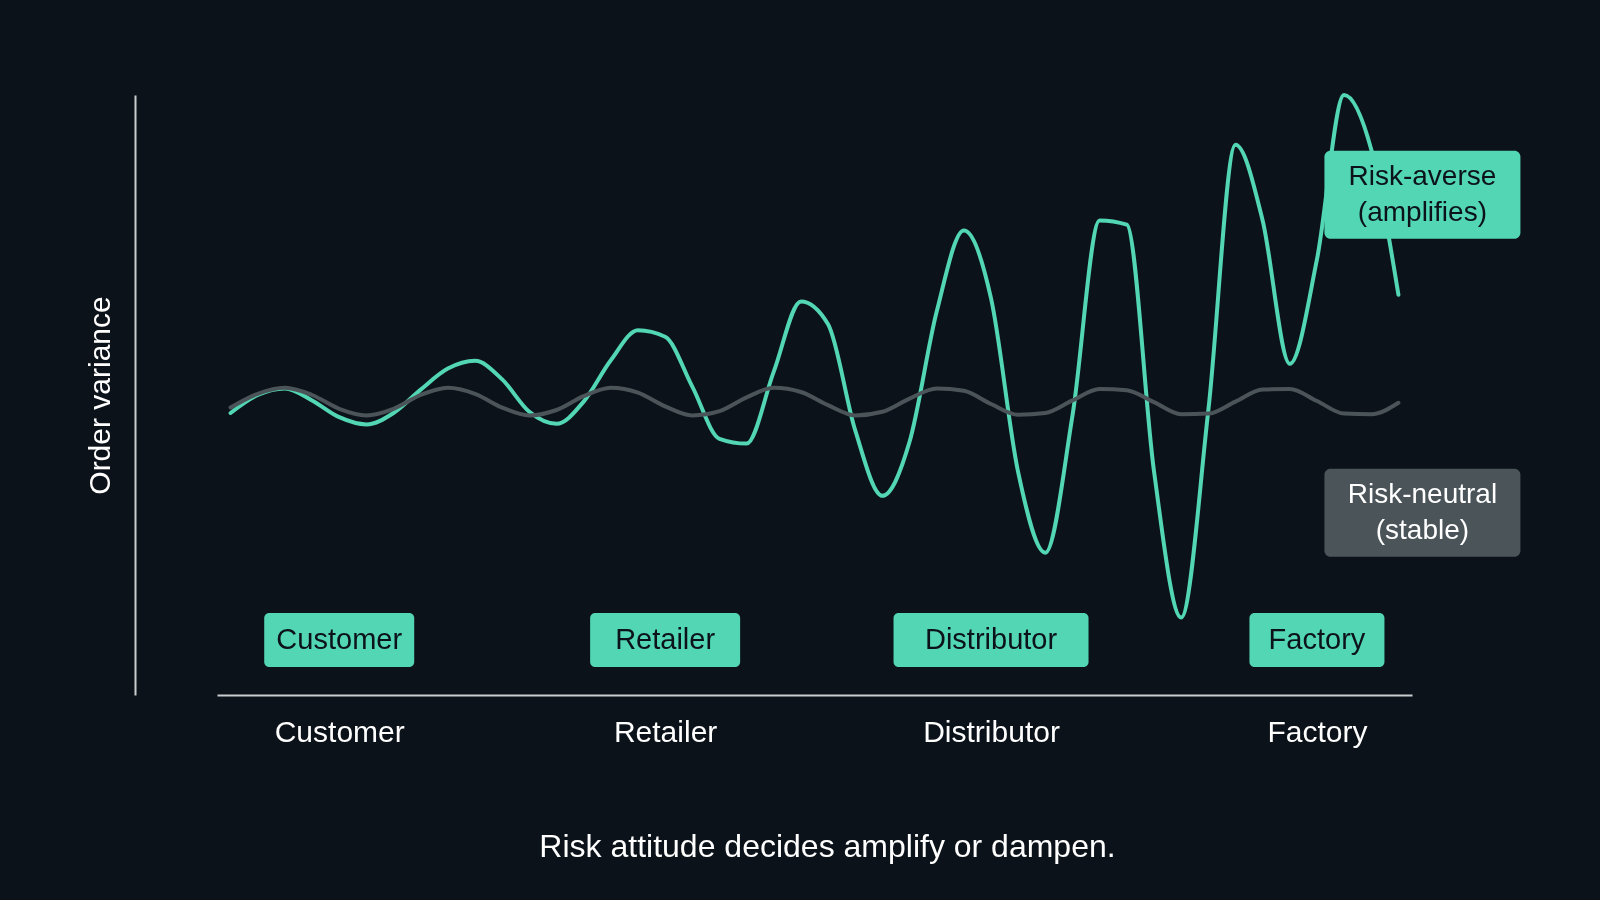 This screenshot has height=900, width=1600. Describe the element at coordinates (991, 639) in the screenshot. I see `annotation: Distributor` at that location.